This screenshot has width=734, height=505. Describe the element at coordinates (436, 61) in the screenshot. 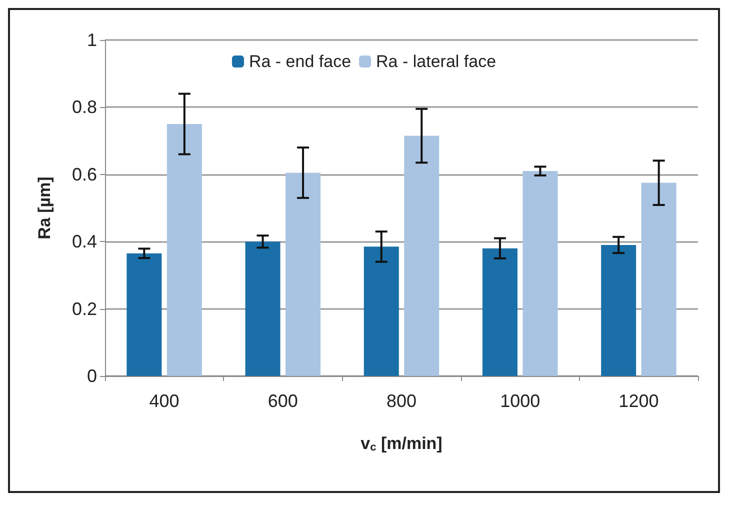

I see `legend-label: Ra - lateral face` at that location.